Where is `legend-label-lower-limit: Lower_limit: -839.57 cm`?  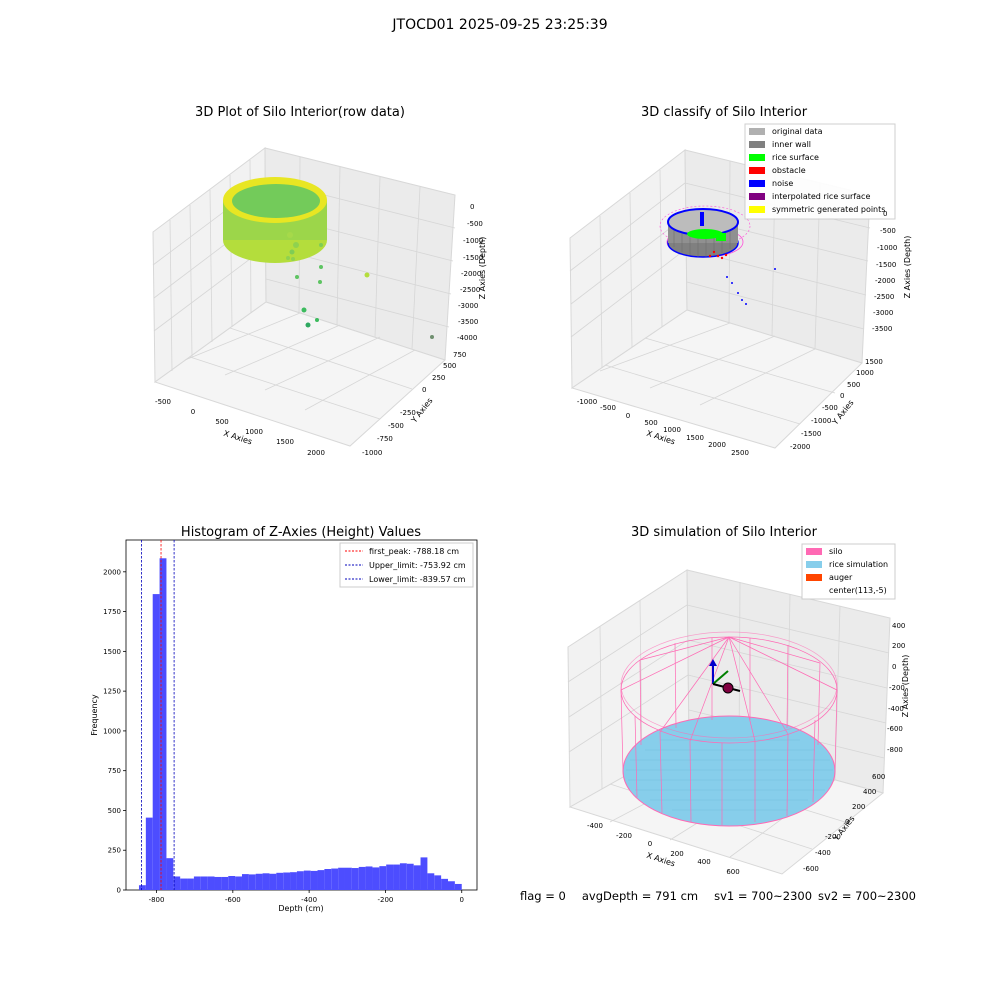
legend-label-lower-limit: Lower_limit: -839.57 cm is located at coordinates (417, 579).